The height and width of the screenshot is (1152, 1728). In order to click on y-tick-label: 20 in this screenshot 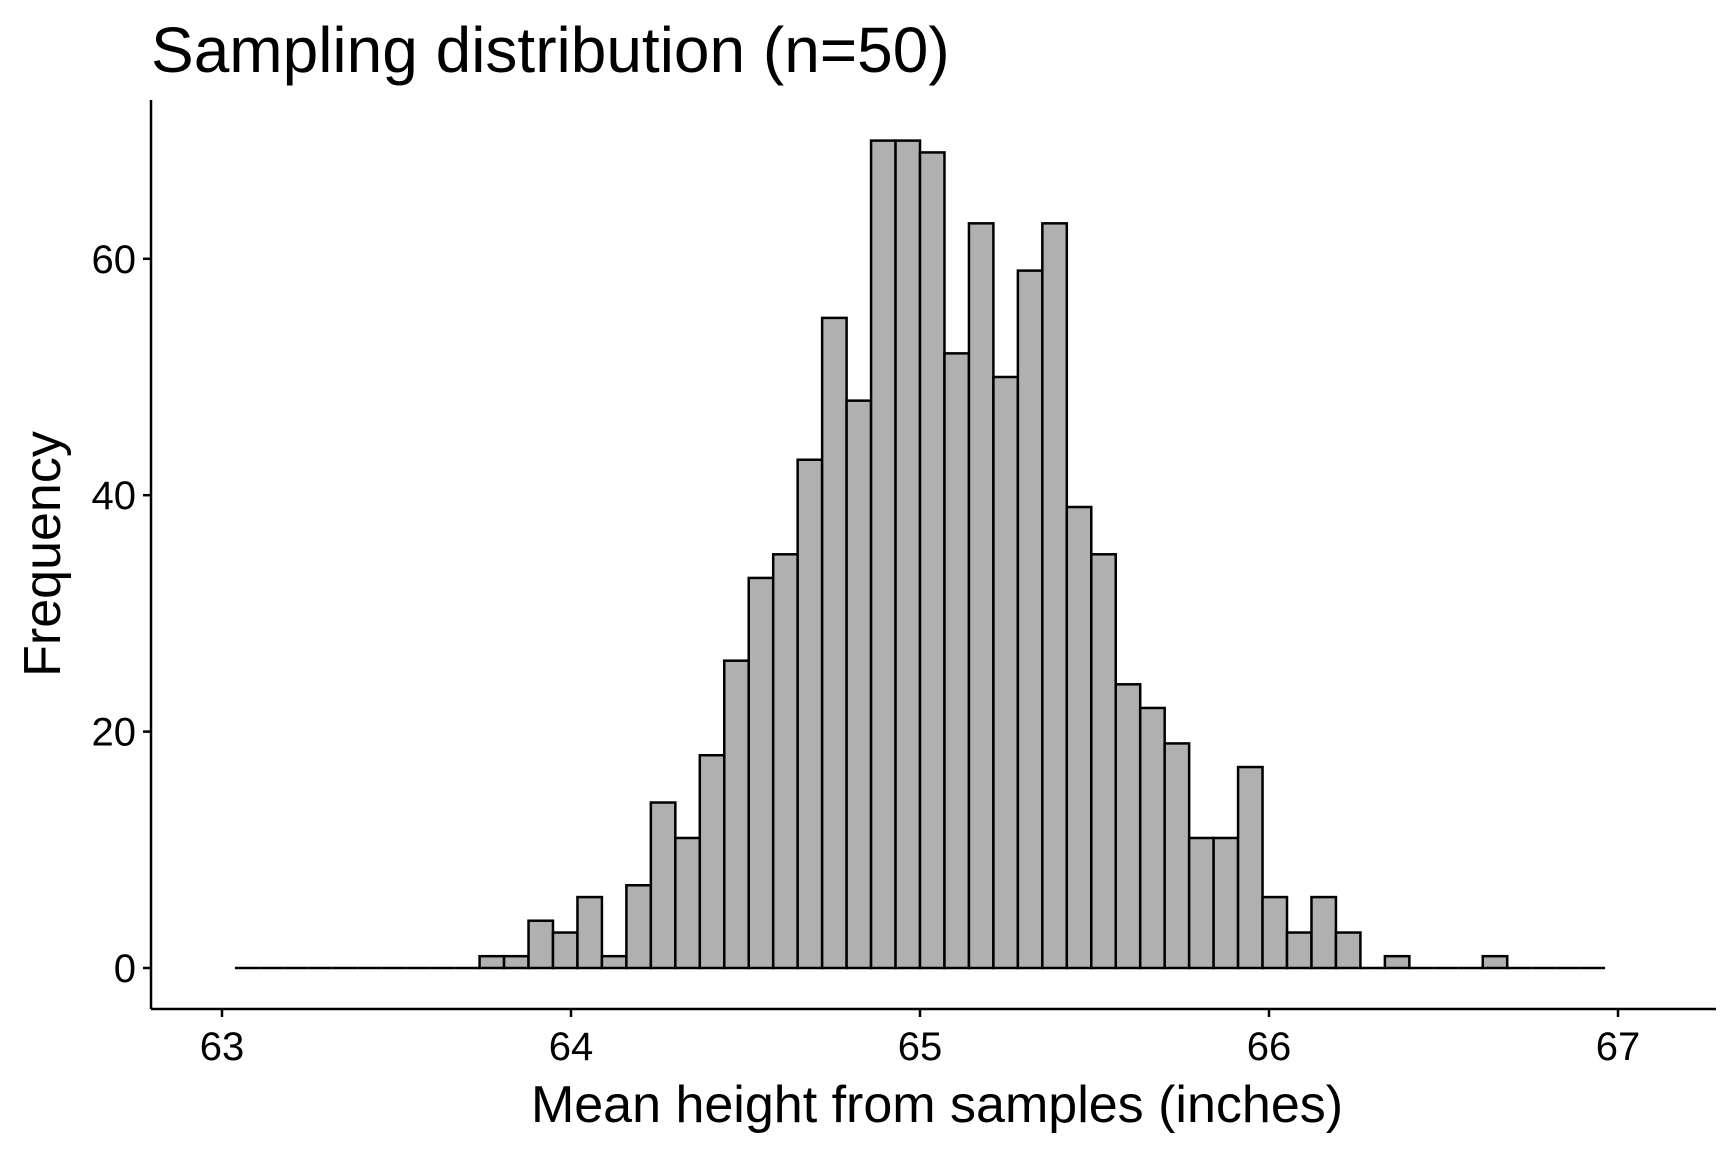, I will do `click(114, 733)`.